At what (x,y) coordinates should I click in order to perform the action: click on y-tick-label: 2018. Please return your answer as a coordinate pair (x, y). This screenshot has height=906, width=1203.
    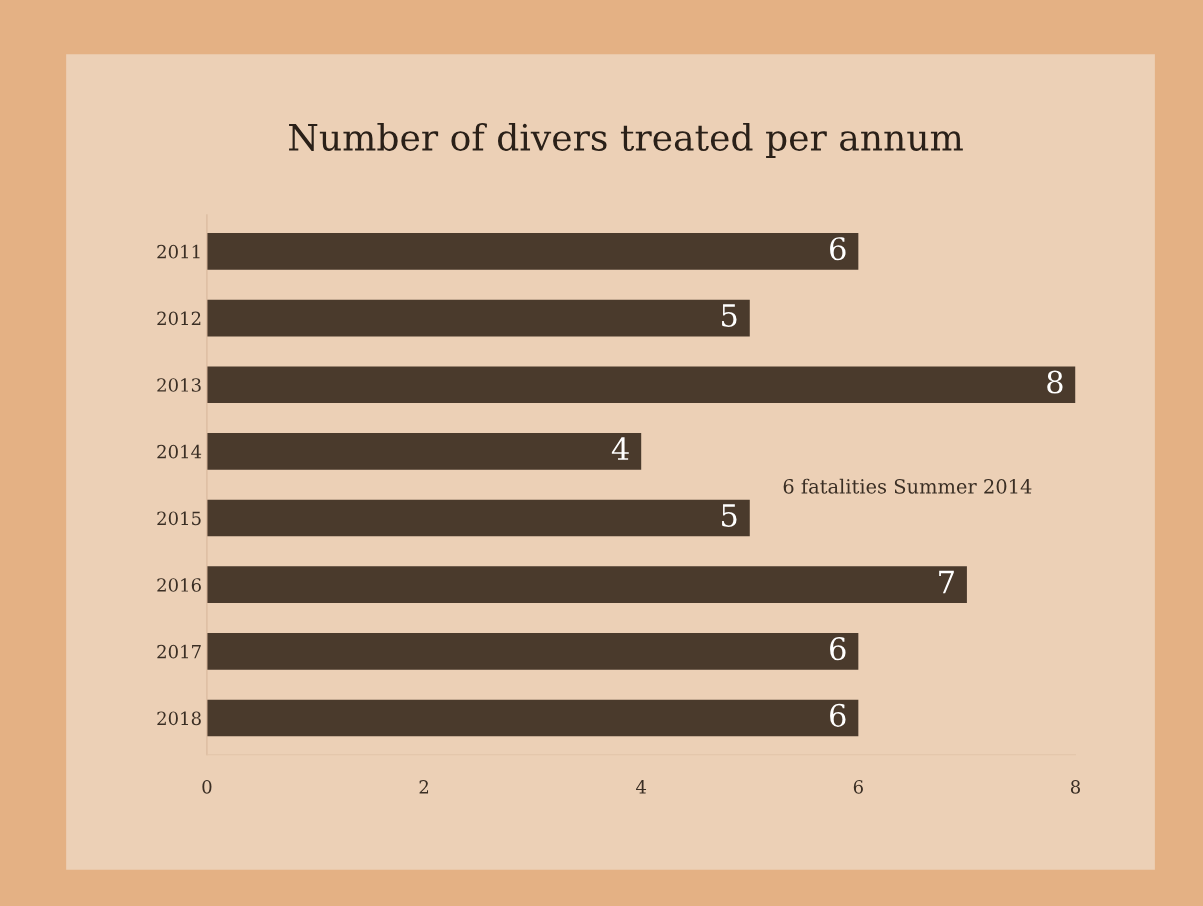
    Looking at the image, I should click on (179, 718).